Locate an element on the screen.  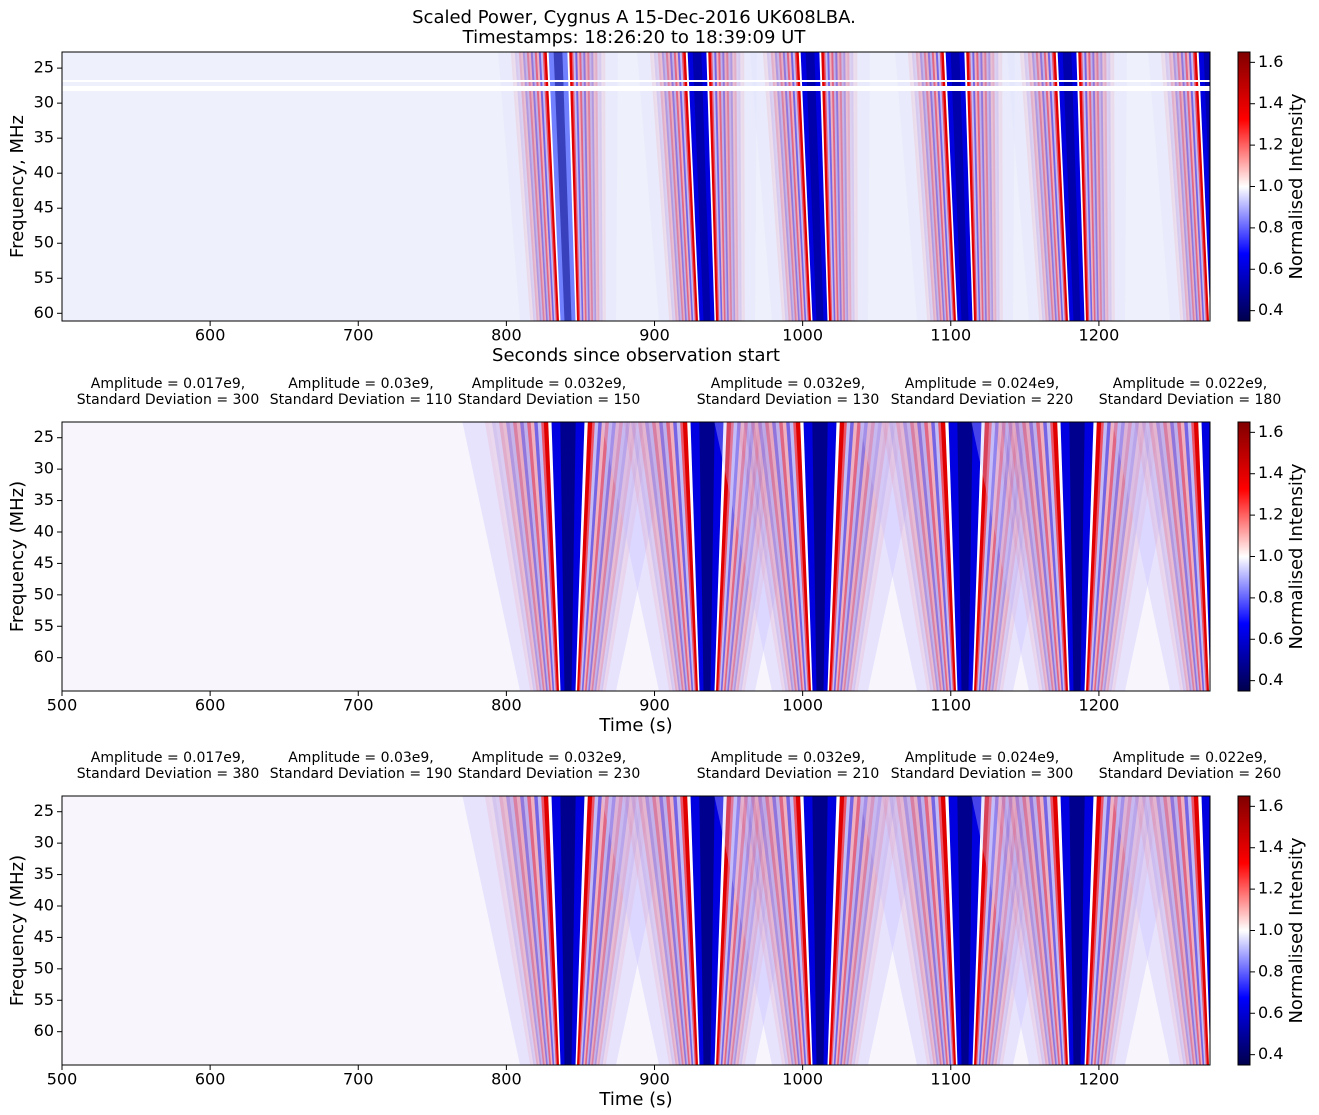
annotation: Standard Deviation = 220 is located at coordinates (982, 400).